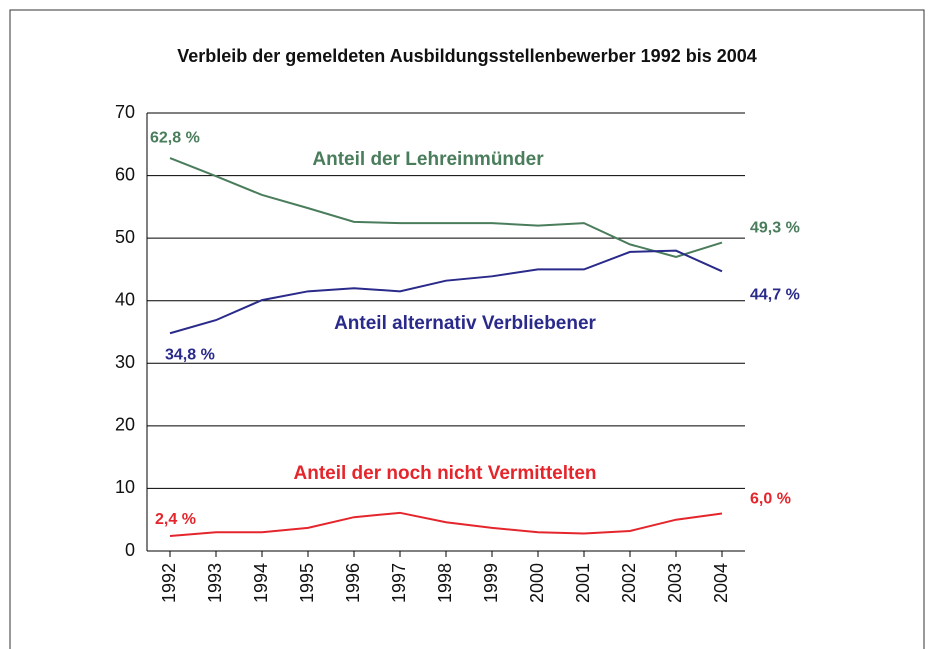  What do you see at coordinates (125, 362) in the screenshot?
I see `y-tick-label: 30` at bounding box center [125, 362].